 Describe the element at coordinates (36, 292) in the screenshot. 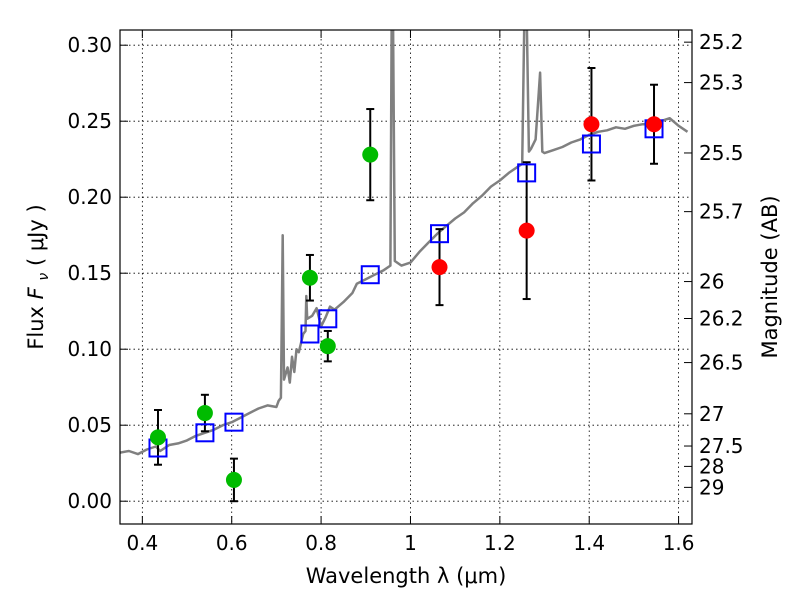

I see `y-axis-label-symbol: F` at that location.